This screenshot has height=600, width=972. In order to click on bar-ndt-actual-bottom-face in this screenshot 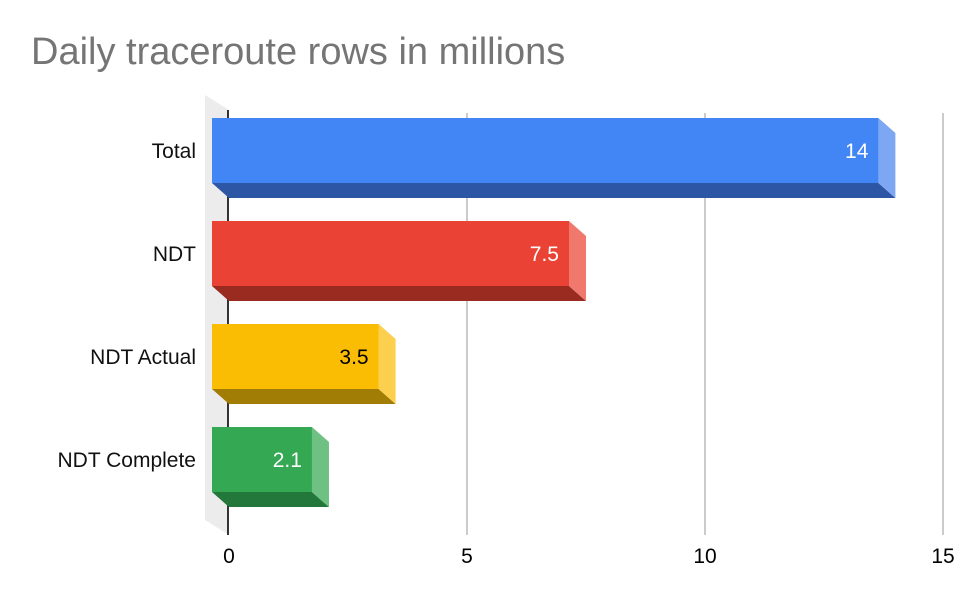, I will do `click(304, 396)`.